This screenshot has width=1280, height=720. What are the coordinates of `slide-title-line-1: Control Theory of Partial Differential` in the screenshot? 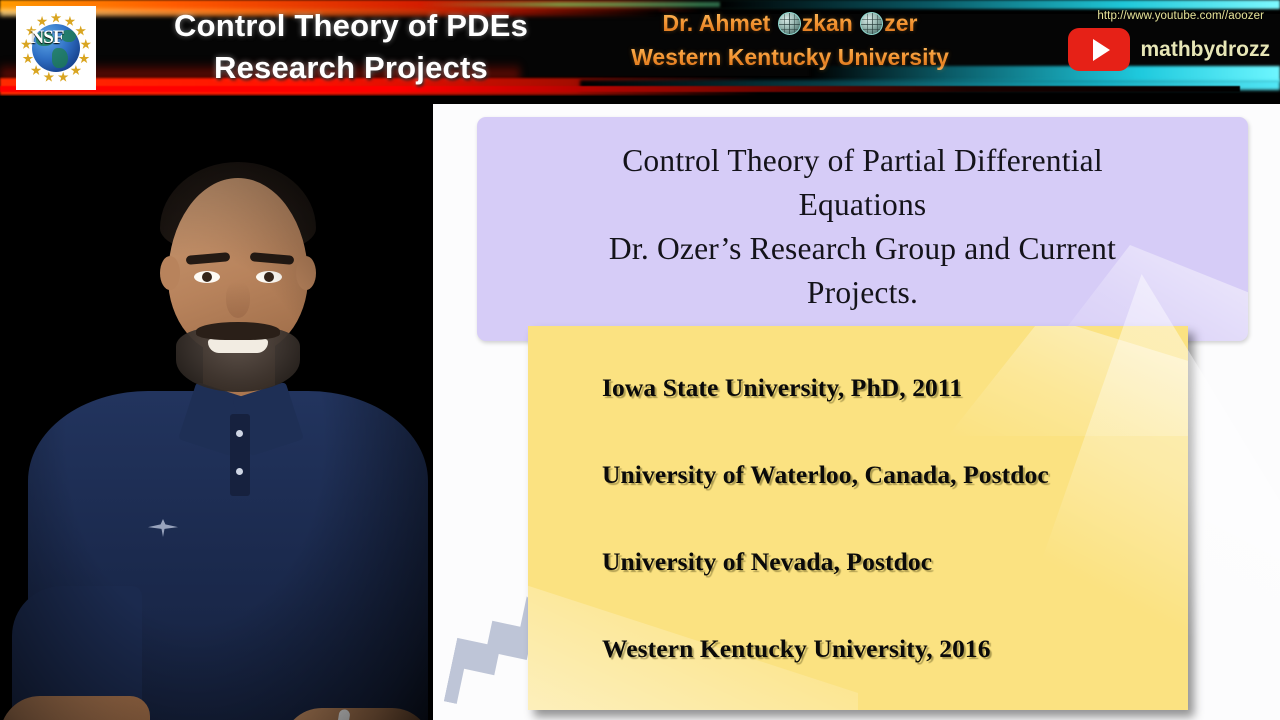 It's located at (862, 160).